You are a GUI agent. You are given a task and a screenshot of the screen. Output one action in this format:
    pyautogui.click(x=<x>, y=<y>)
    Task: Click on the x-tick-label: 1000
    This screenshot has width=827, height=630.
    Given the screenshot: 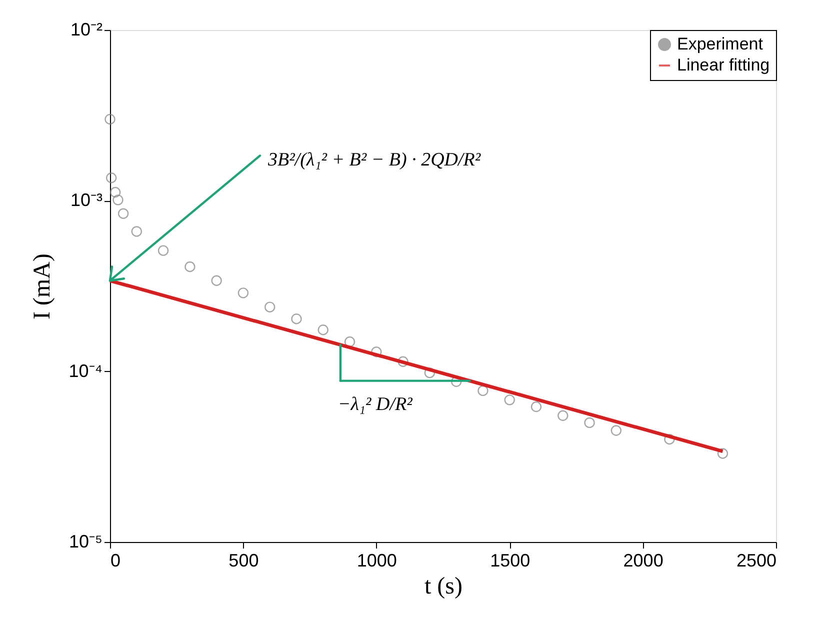 What is the action you would take?
    pyautogui.click(x=376, y=560)
    